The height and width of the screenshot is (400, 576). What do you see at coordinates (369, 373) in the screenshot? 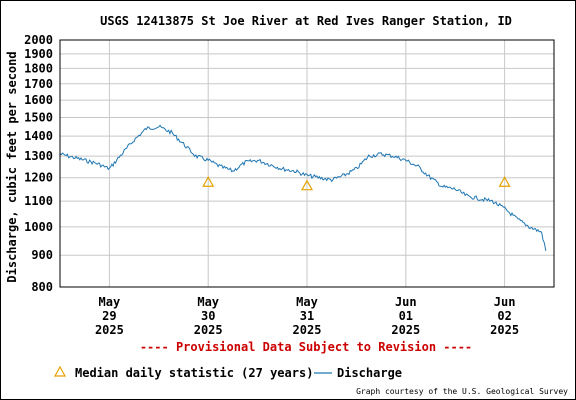
I see `legend-discharge-label: Discharge` at bounding box center [369, 373].